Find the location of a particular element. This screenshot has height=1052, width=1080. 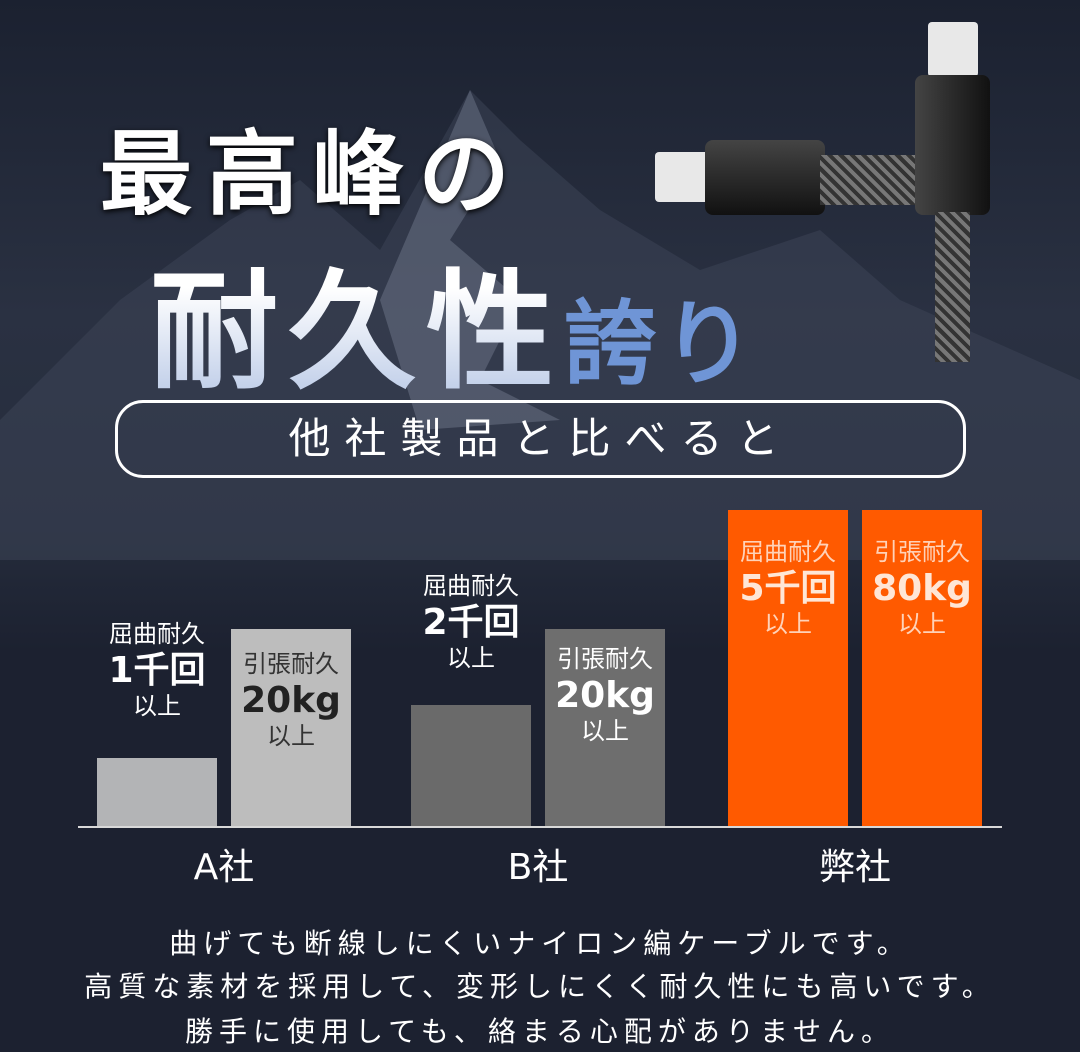

description-line-1: 曲げても断線しにくいナイロン編ケーブルです。 is located at coordinates (540, 943).